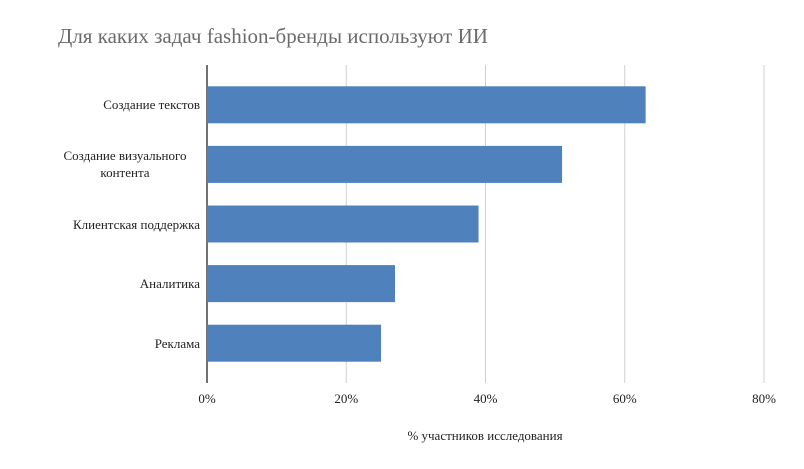  I want to click on y-tick-label: Клиентская поддержка, so click(136, 224).